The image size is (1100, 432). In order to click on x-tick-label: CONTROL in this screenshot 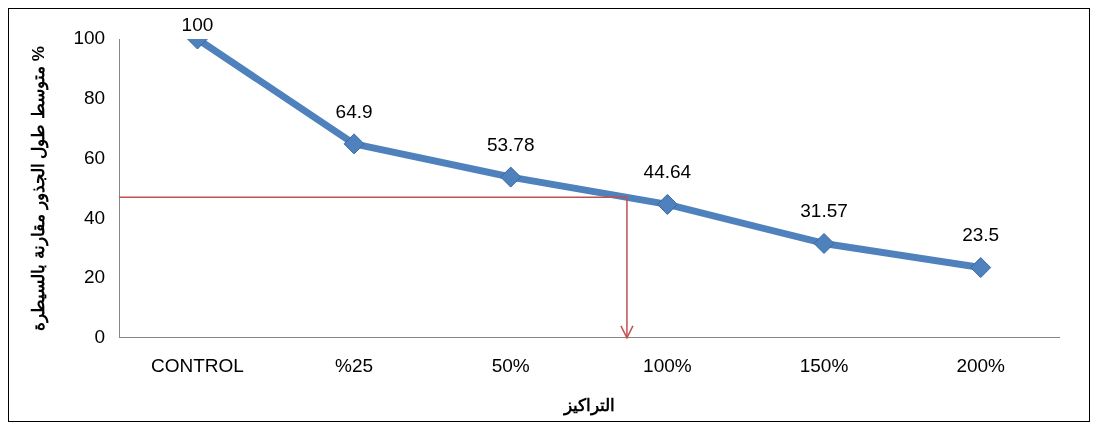, I will do `click(197, 366)`.